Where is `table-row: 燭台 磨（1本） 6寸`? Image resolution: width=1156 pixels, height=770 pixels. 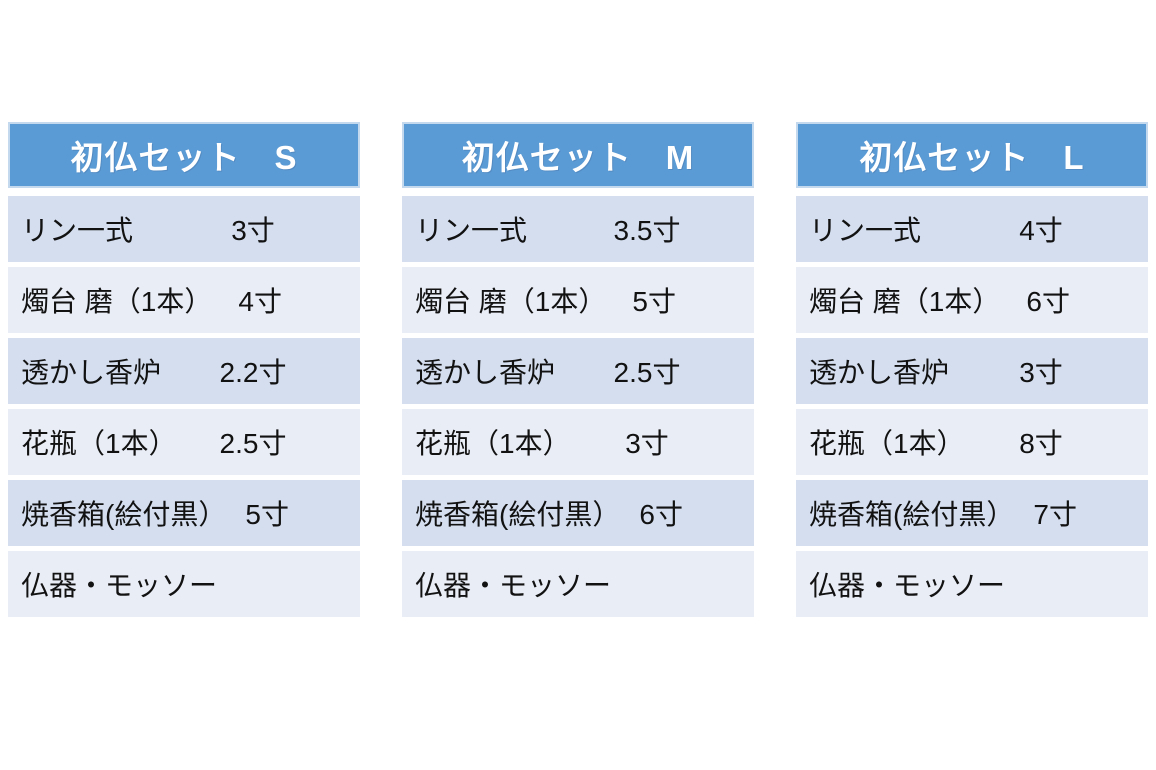 table-row: 燭台 磨（1本） 6寸 is located at coordinates (972, 300).